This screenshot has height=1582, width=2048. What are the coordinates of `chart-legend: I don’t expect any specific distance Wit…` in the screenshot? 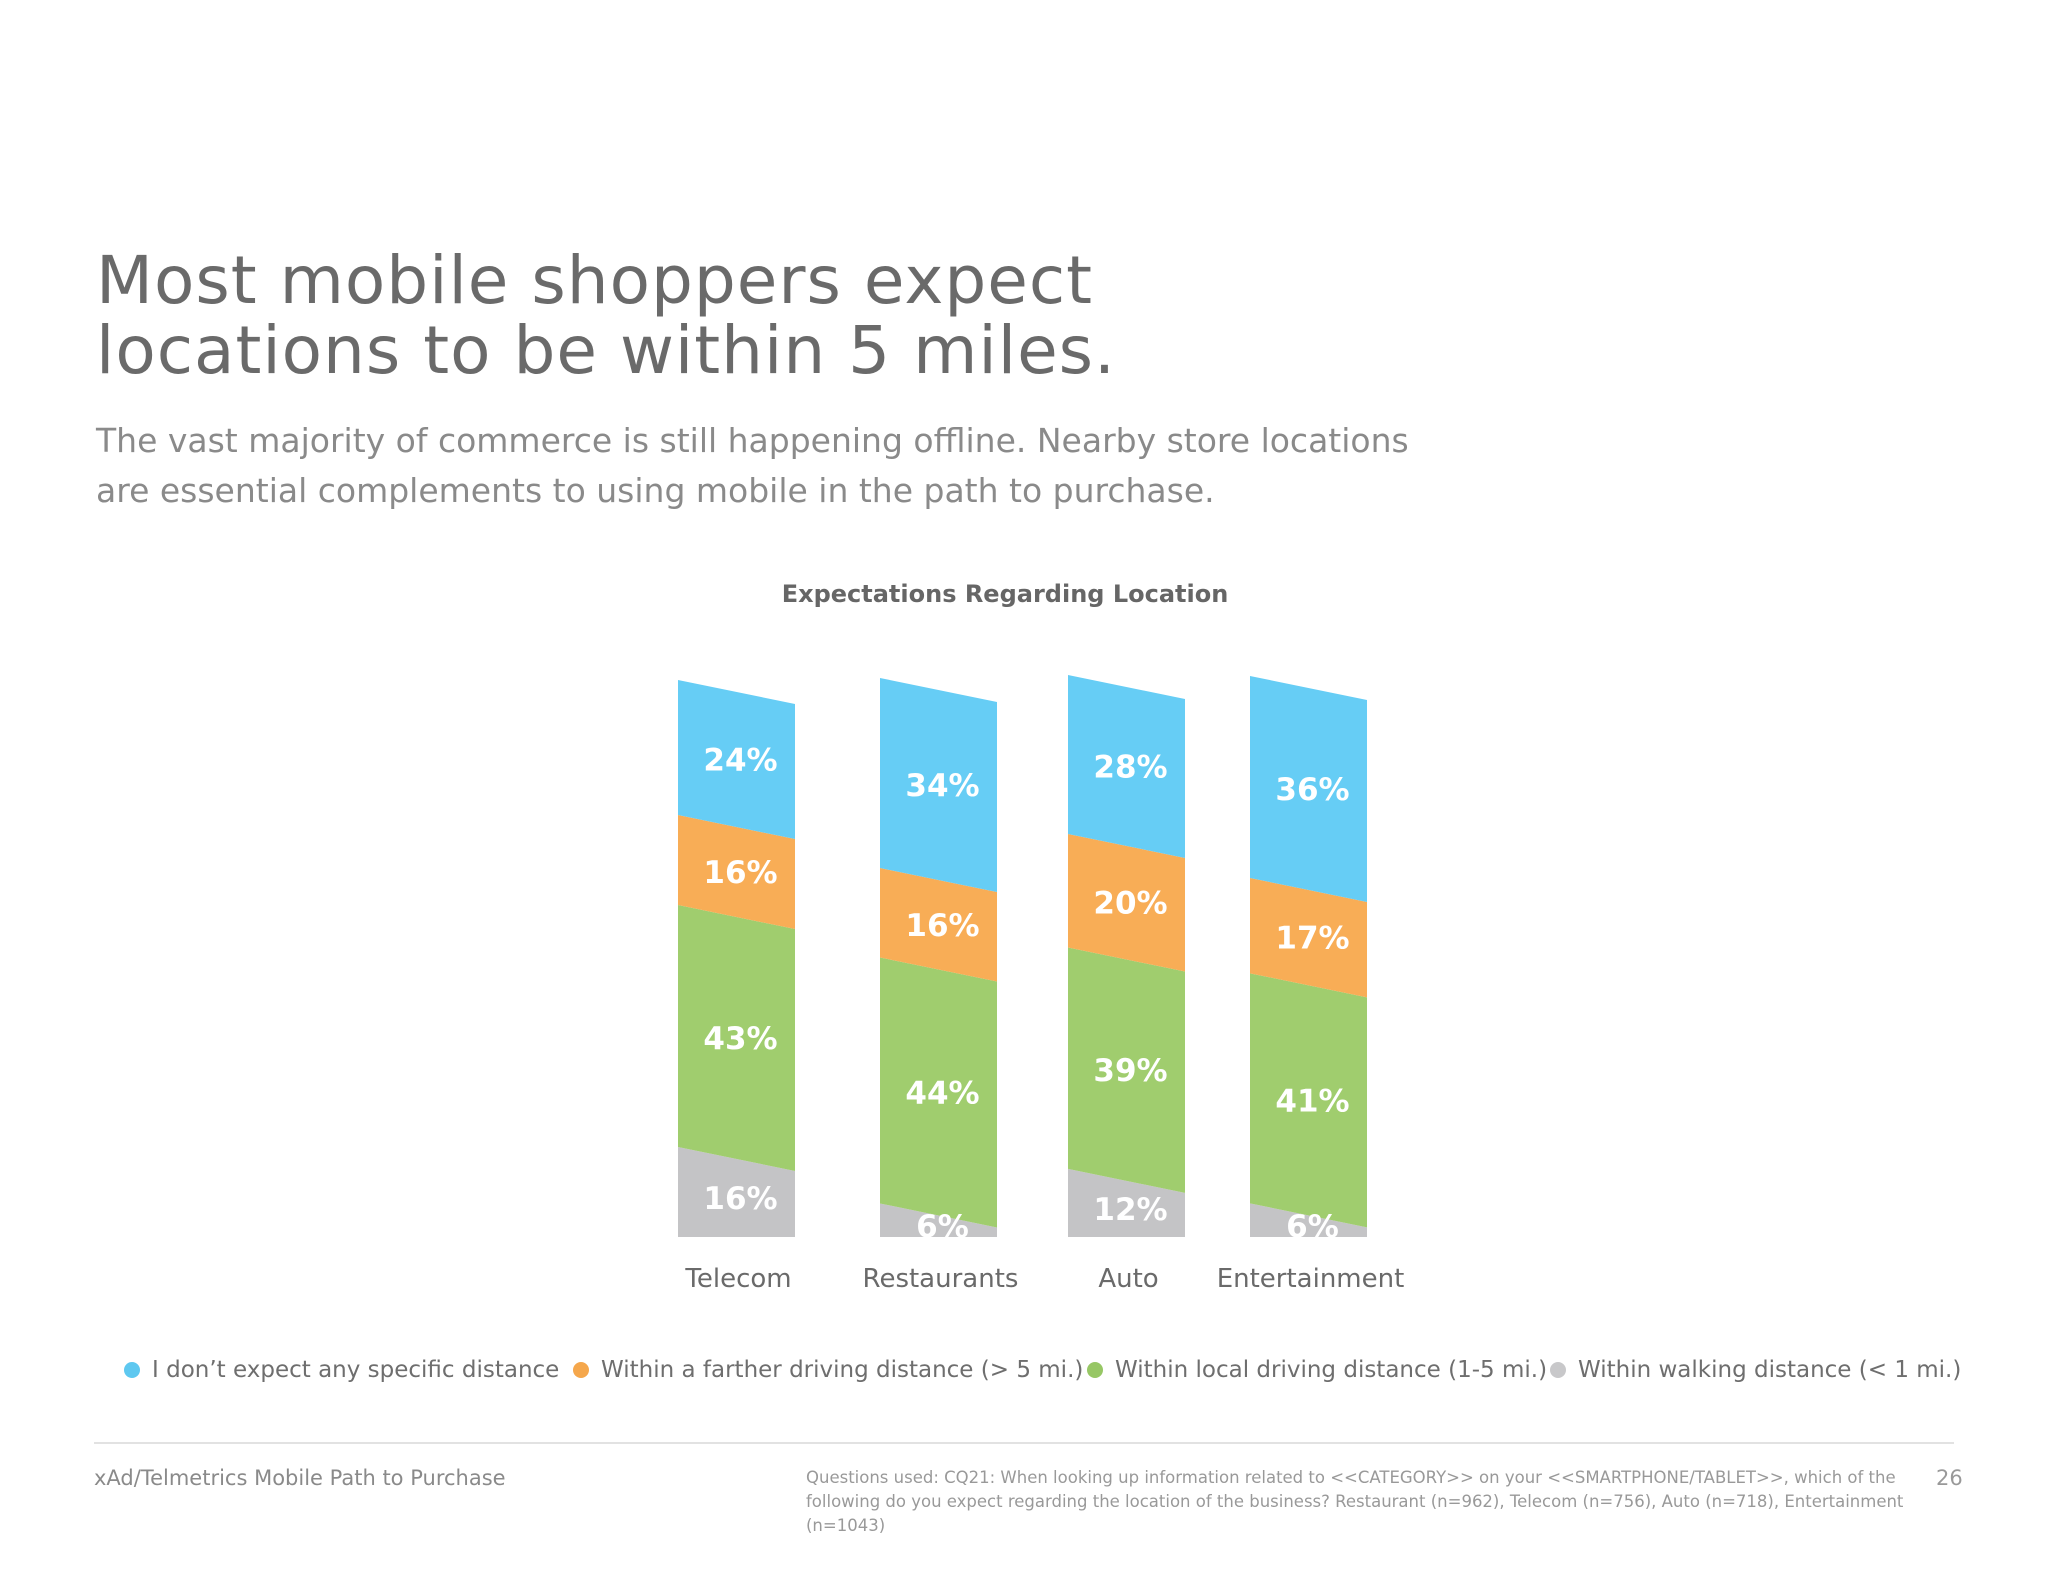 It's located at (1024, 1377).